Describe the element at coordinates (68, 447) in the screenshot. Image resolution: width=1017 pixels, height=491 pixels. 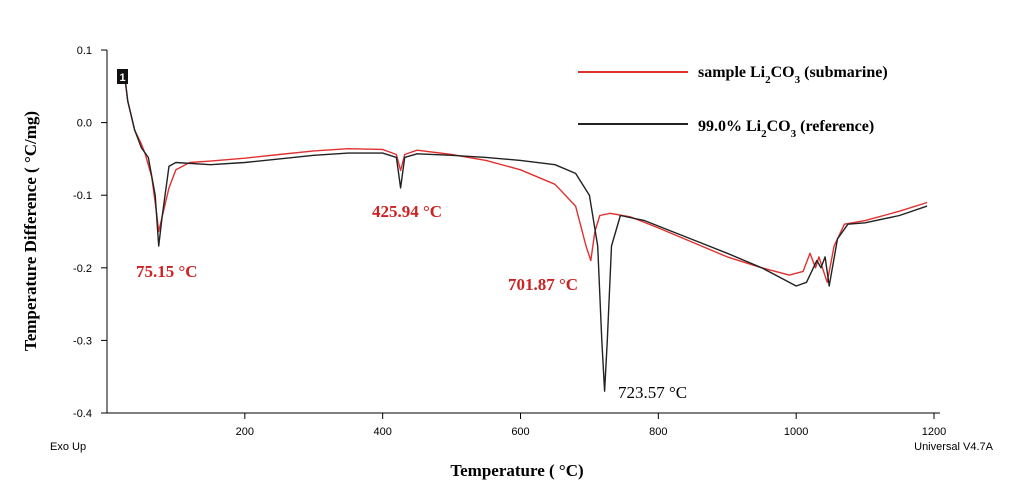
I see `exo-up-label: Exo Up` at that location.